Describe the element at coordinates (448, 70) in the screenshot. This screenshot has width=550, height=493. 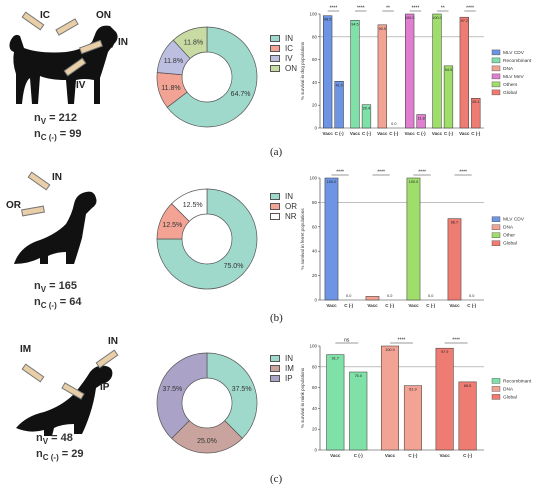
I see `value-label: 54.5` at that location.